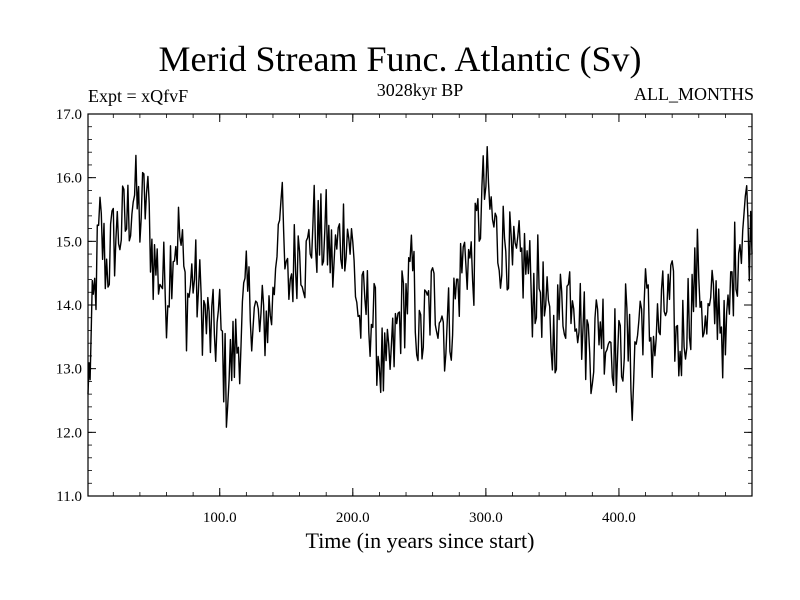  What do you see at coordinates (420, 90) in the screenshot?
I see `chart-subtitle: 3028kyr BP` at bounding box center [420, 90].